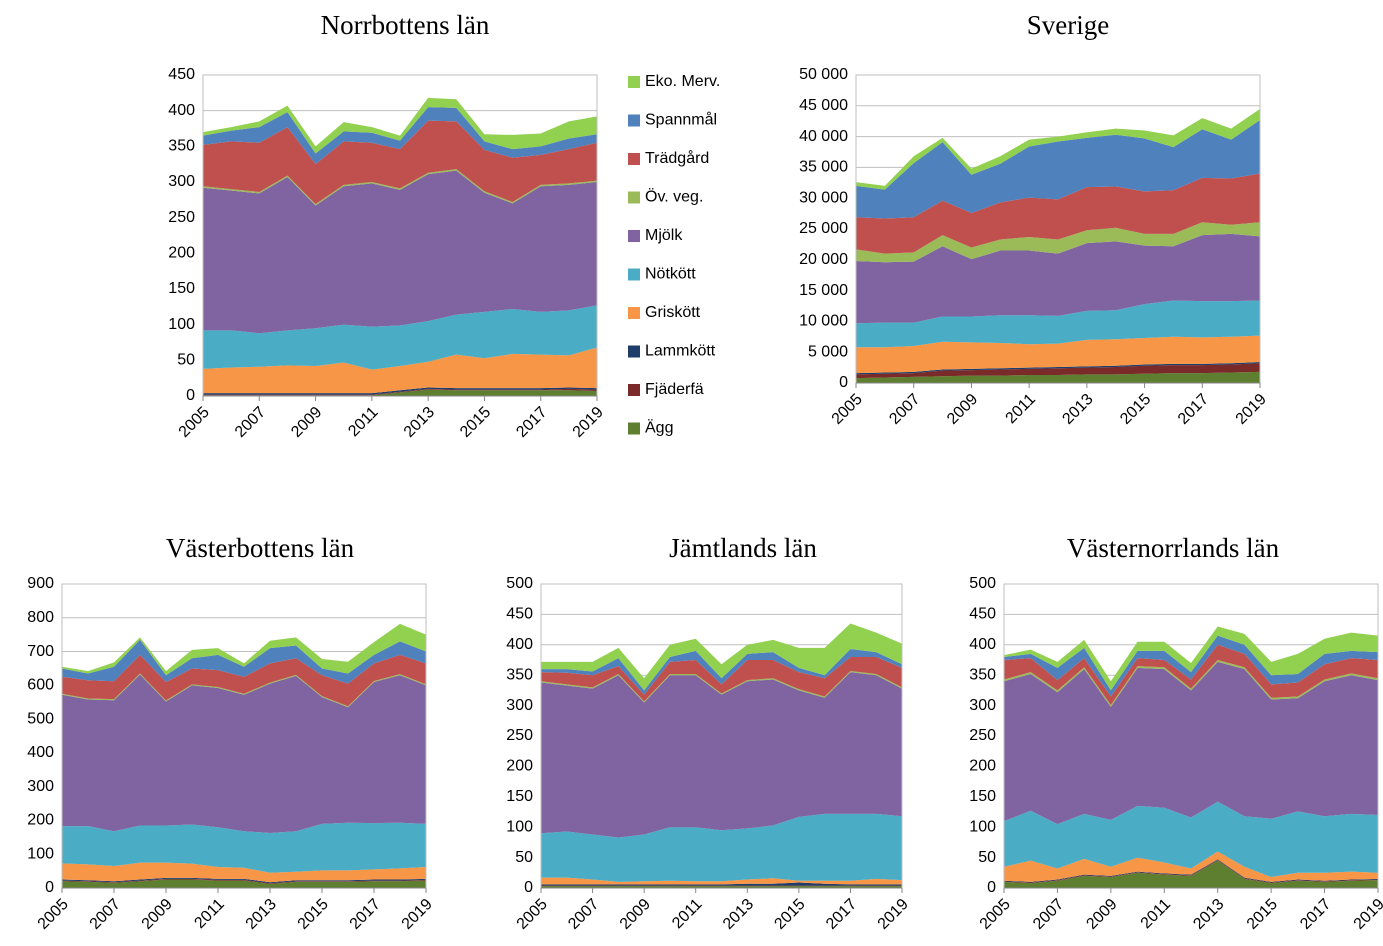  Describe the element at coordinates (680, 351) in the screenshot. I see `legend-label: Lammkött` at that location.